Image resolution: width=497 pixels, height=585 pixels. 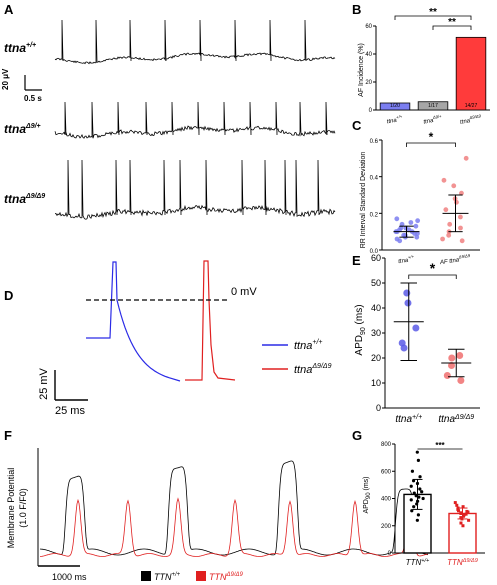 What do you see at coordinates (11, 508) in the screenshot?
I see `axis-label-y-f: Membrane Potential` at bounding box center [11, 508].